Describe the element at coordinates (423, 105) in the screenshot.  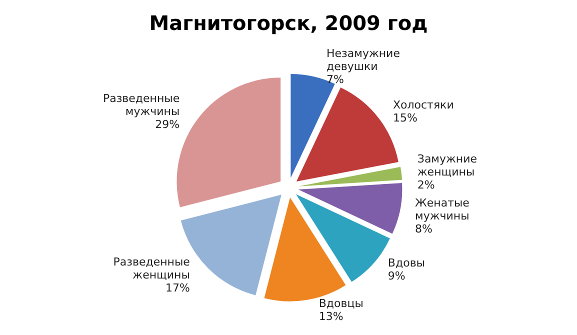
I see `slice-label: Холостяки` at that location.